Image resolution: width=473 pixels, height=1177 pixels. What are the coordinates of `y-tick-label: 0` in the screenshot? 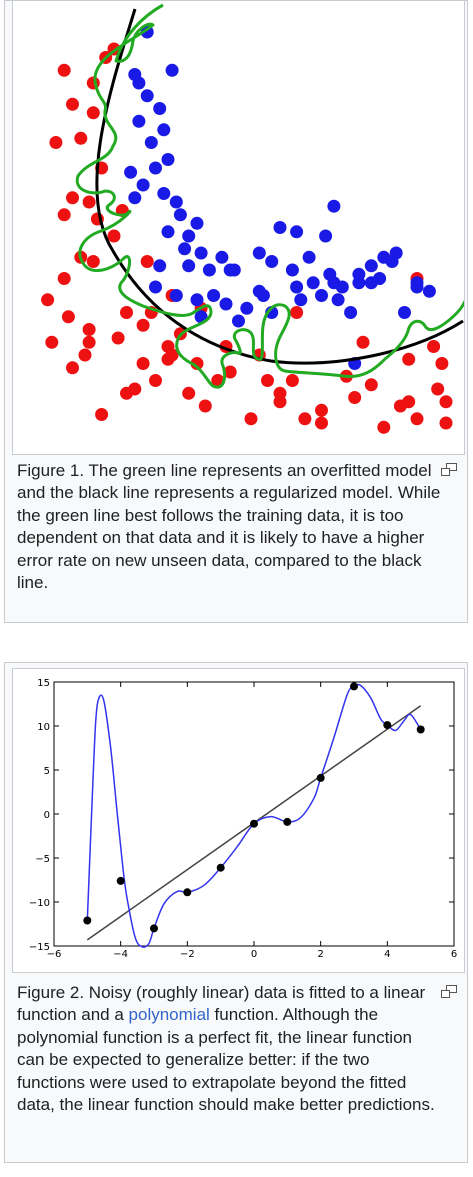 It's located at (47, 815).